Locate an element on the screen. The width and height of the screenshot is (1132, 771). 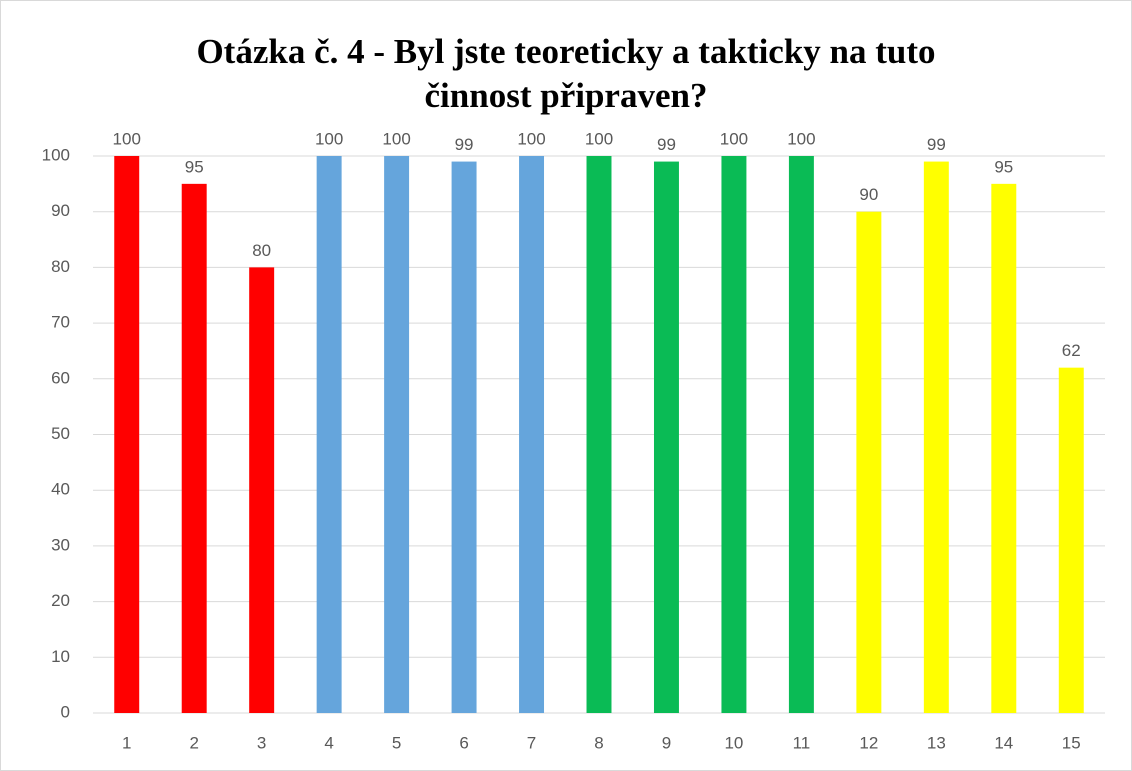
y-tick-label: 30 is located at coordinates (60, 544).